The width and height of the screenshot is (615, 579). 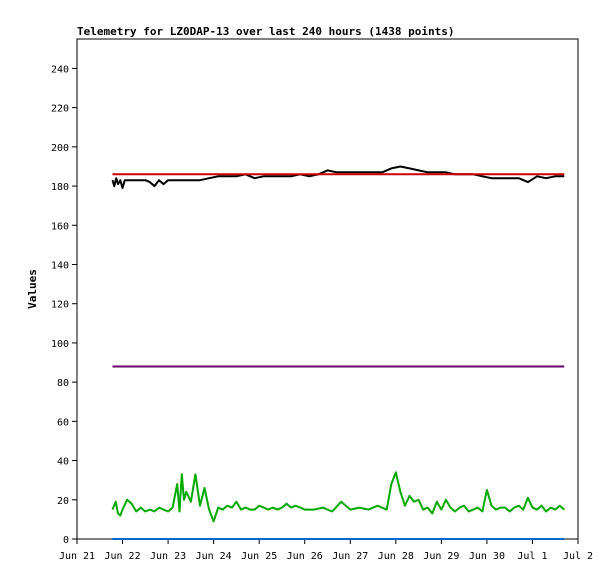 I want to click on y-tick-label: 140, so click(x=60, y=265).